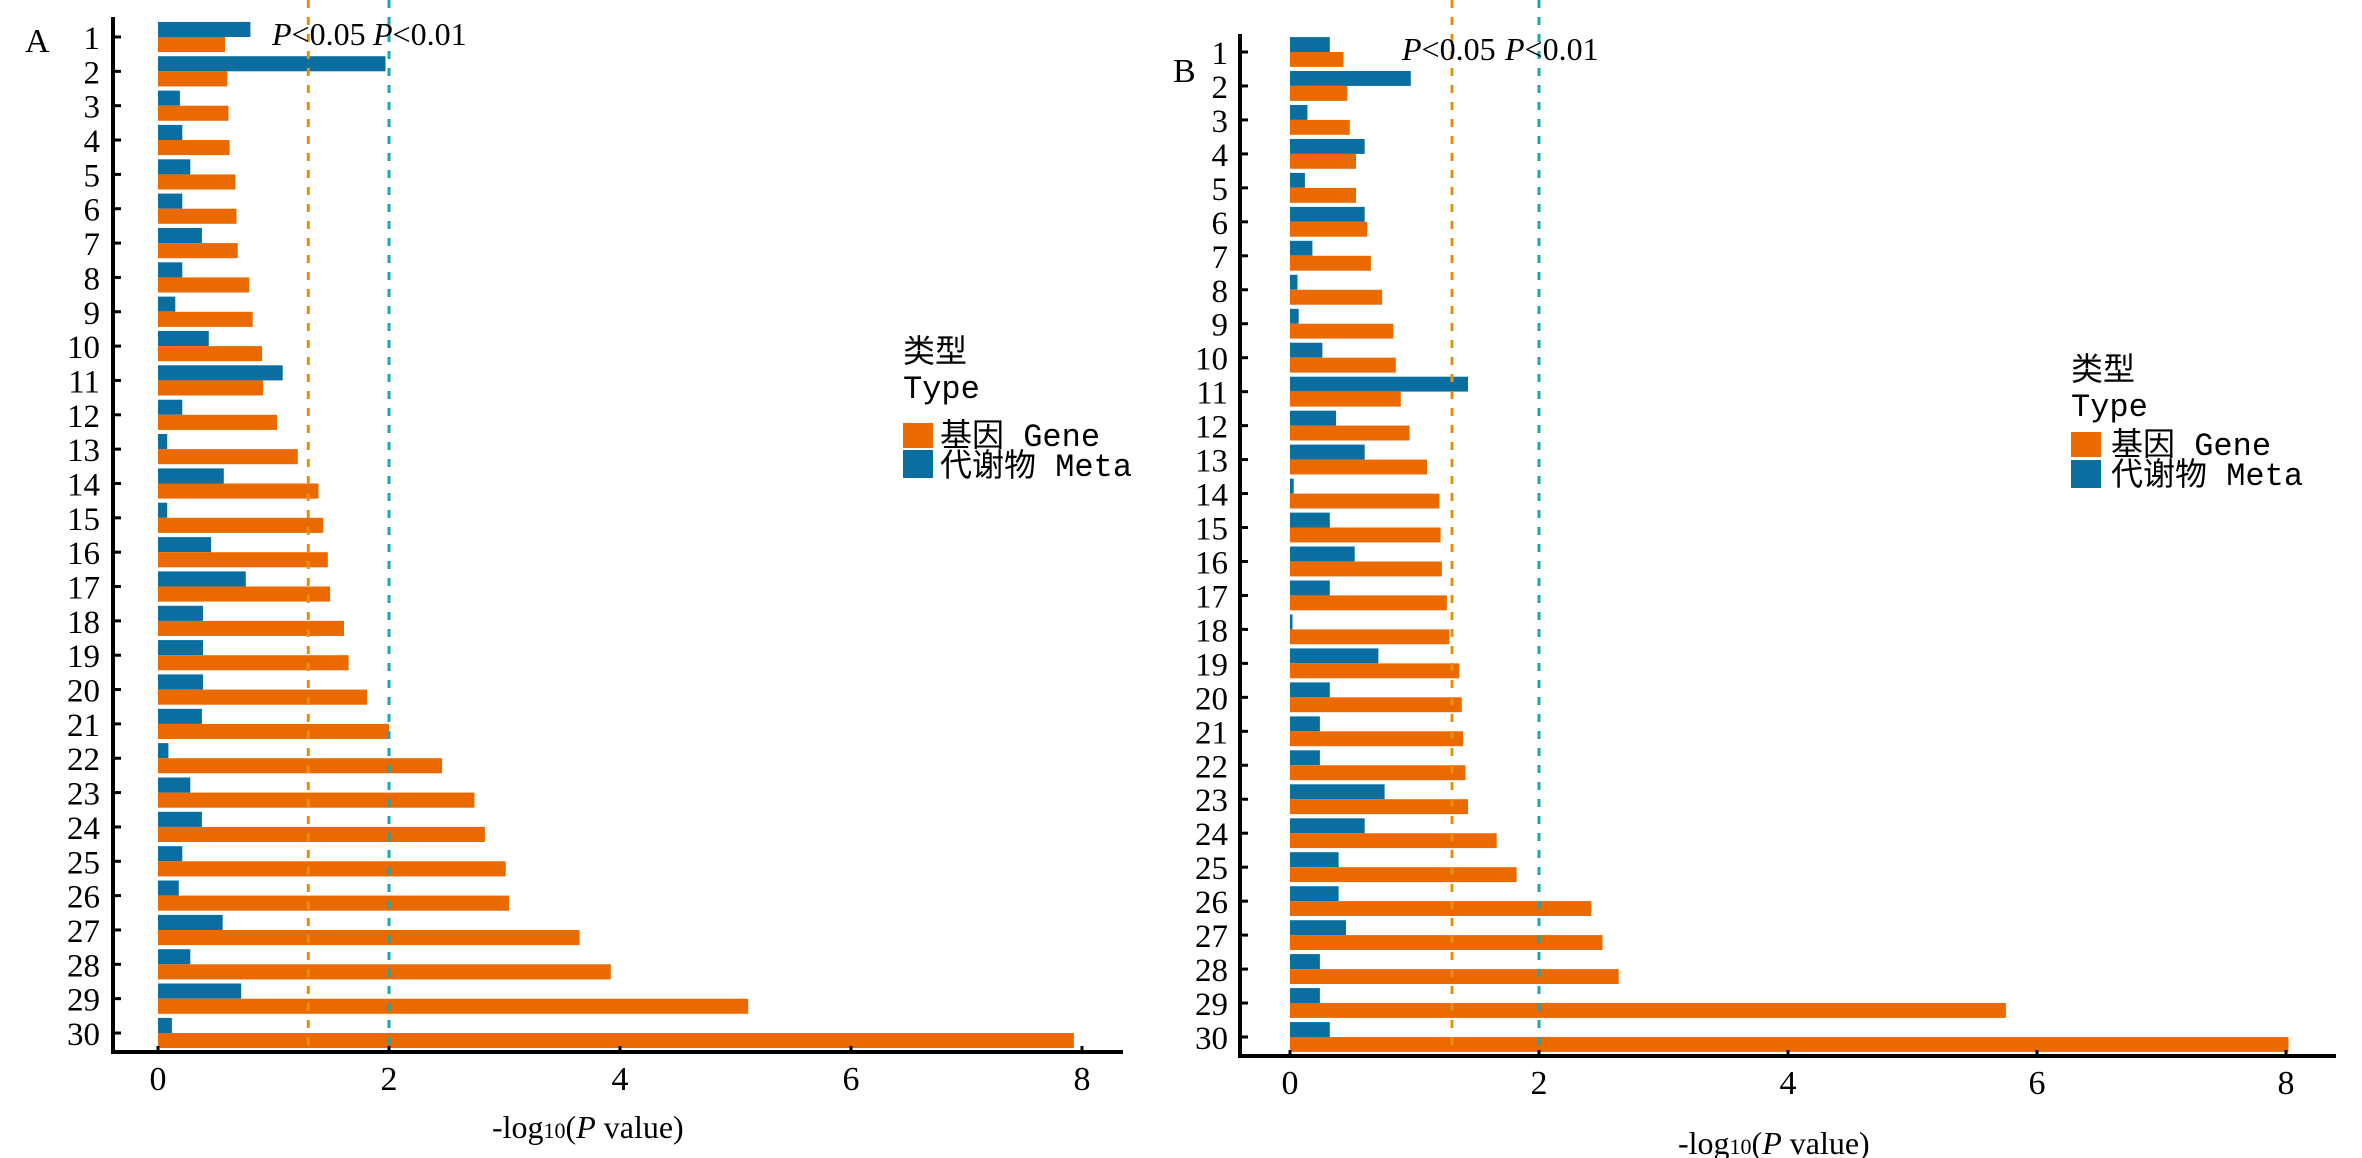  What do you see at coordinates (851, 1079) in the screenshot?
I see `x-tick-label: 6` at bounding box center [851, 1079].